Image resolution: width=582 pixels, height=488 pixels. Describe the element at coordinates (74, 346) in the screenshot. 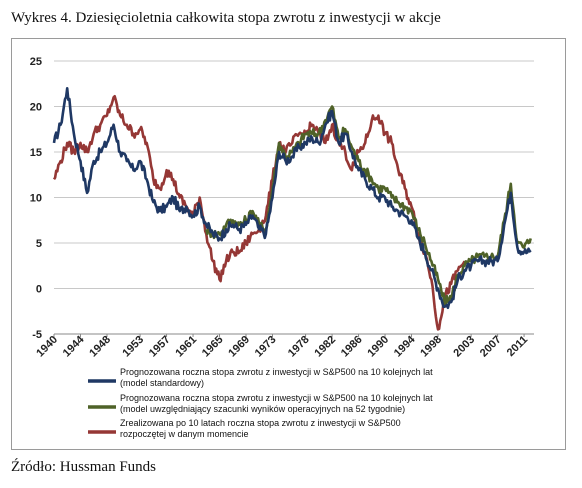

I see `x-tick-label: 1944` at that location.